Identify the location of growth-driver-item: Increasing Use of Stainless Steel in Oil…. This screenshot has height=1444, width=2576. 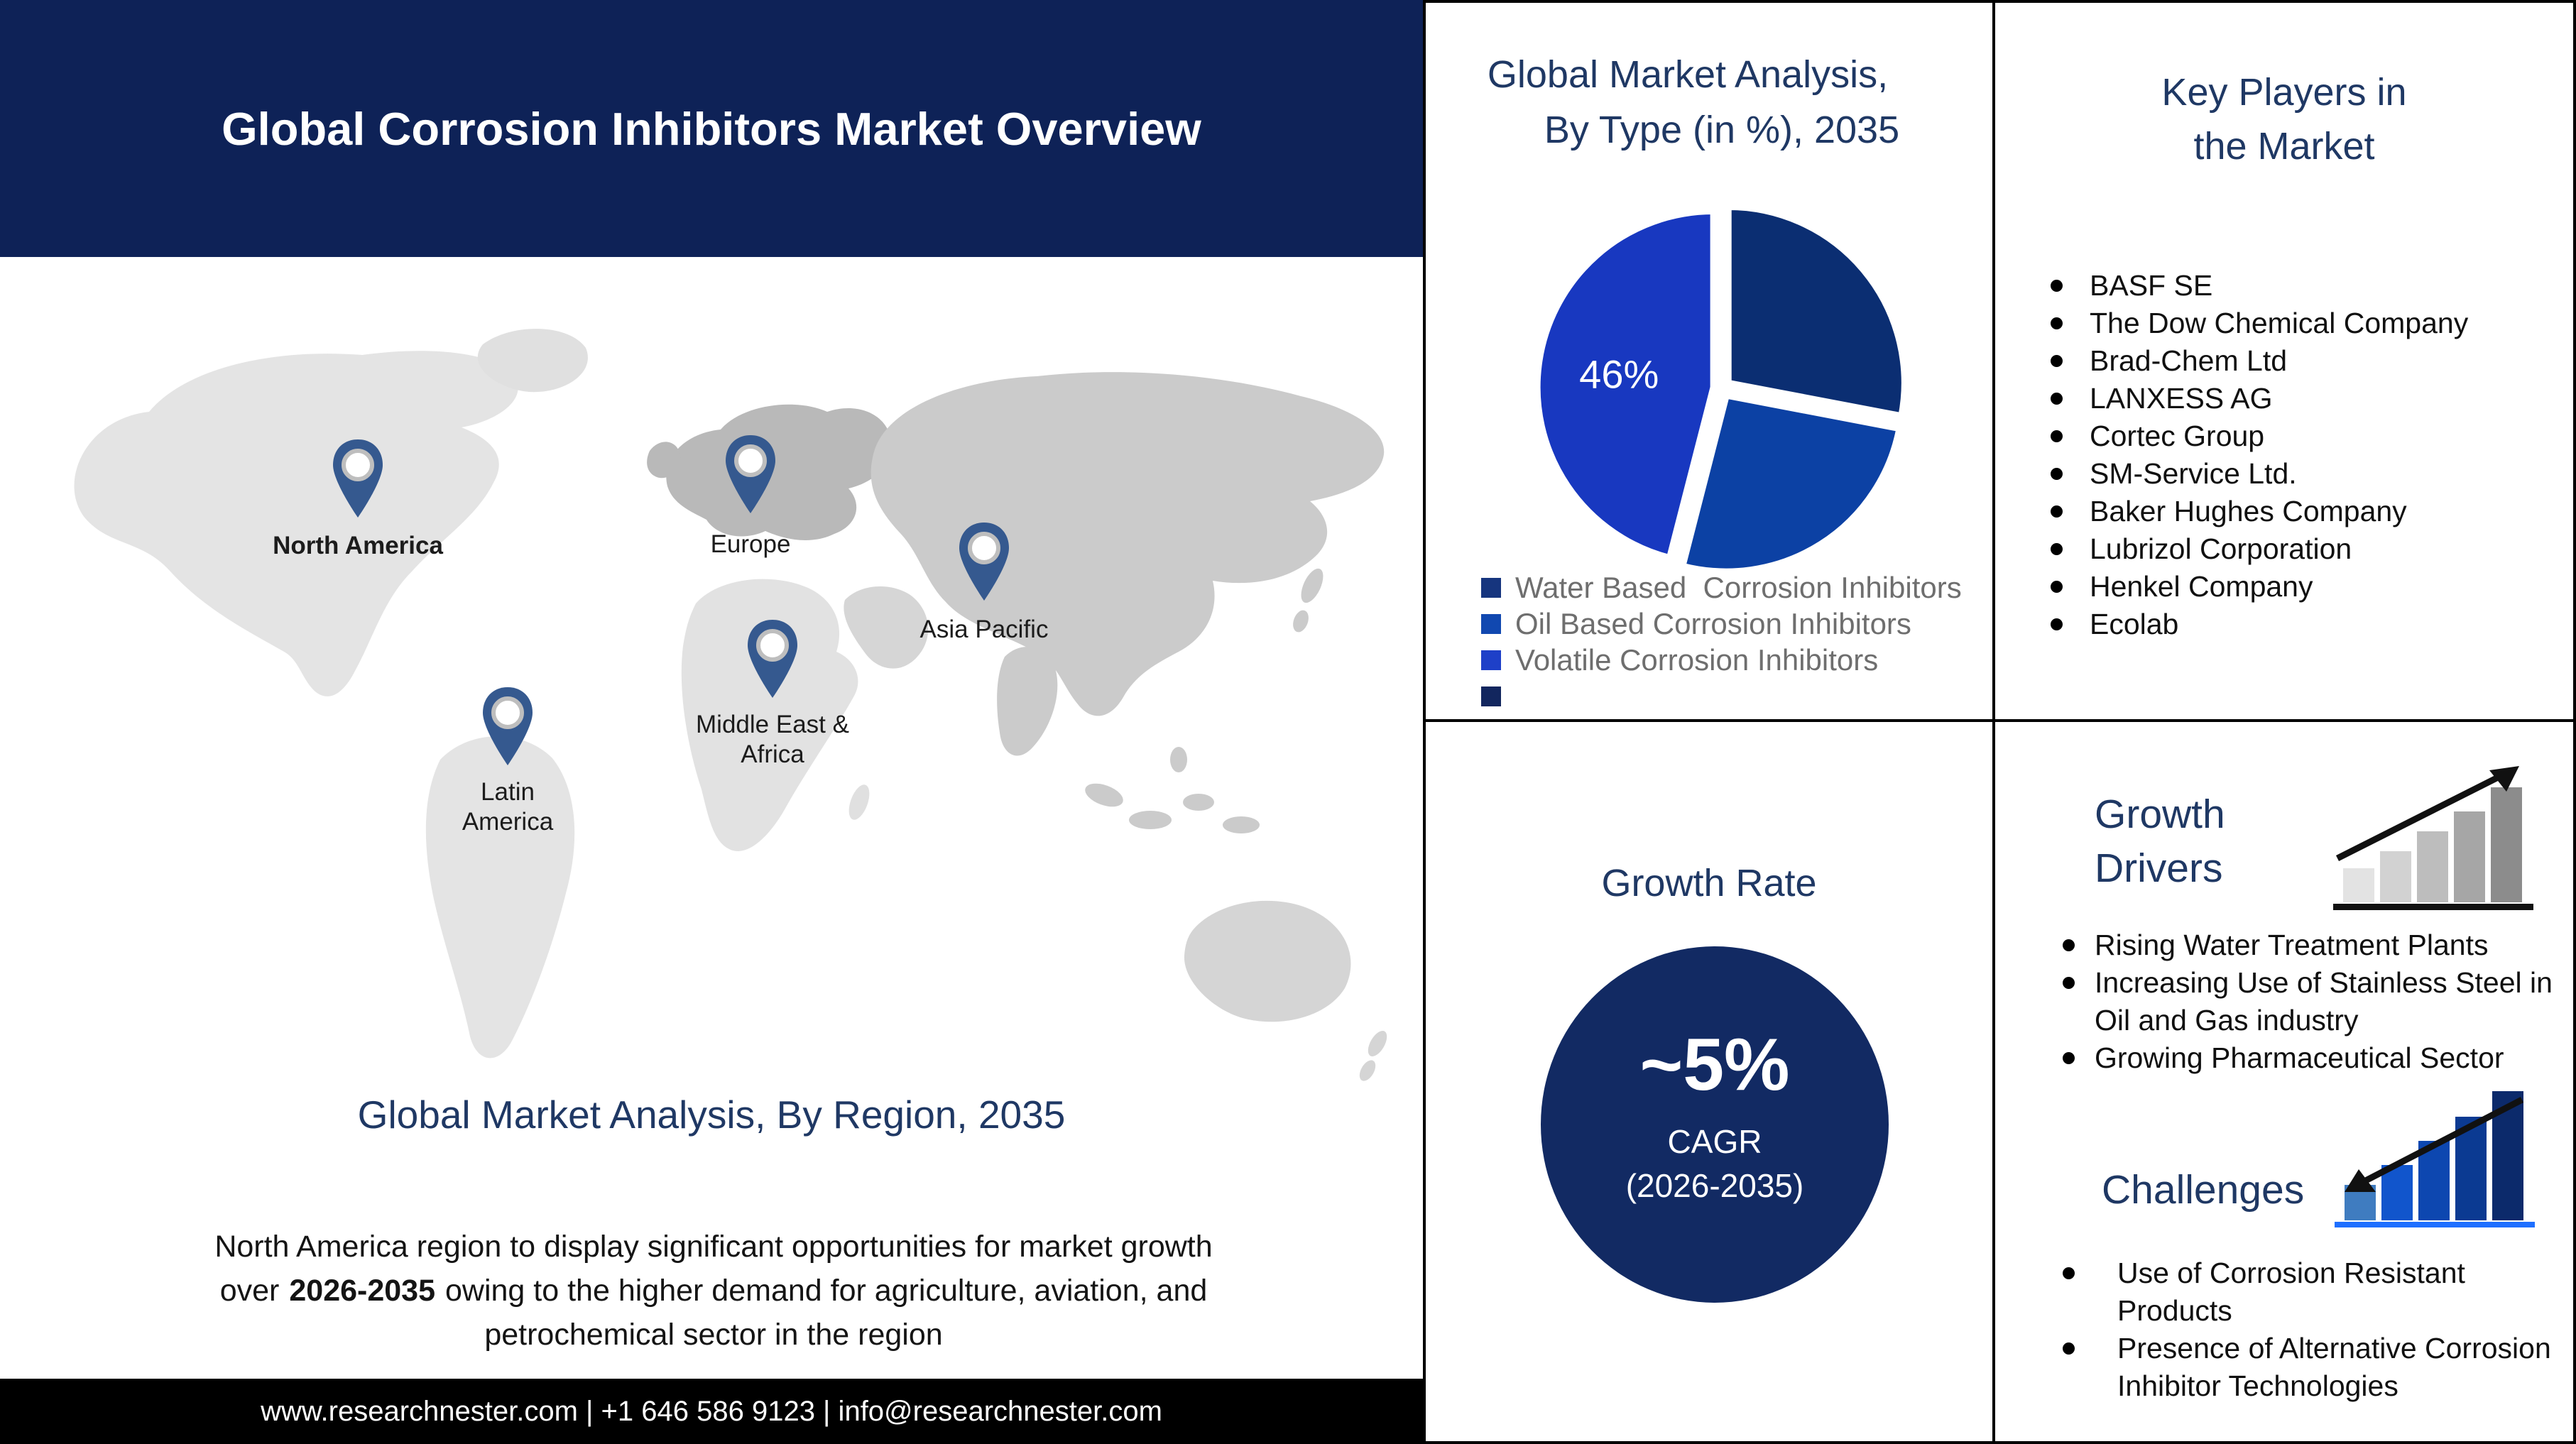
(2311, 1002).